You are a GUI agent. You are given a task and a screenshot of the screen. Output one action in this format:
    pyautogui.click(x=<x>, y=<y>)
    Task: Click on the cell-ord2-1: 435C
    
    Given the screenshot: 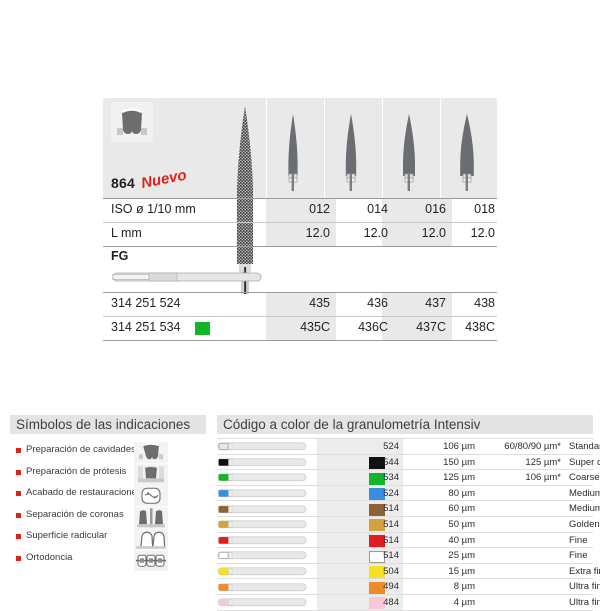 What is the action you would take?
    pyautogui.click(x=315, y=327)
    